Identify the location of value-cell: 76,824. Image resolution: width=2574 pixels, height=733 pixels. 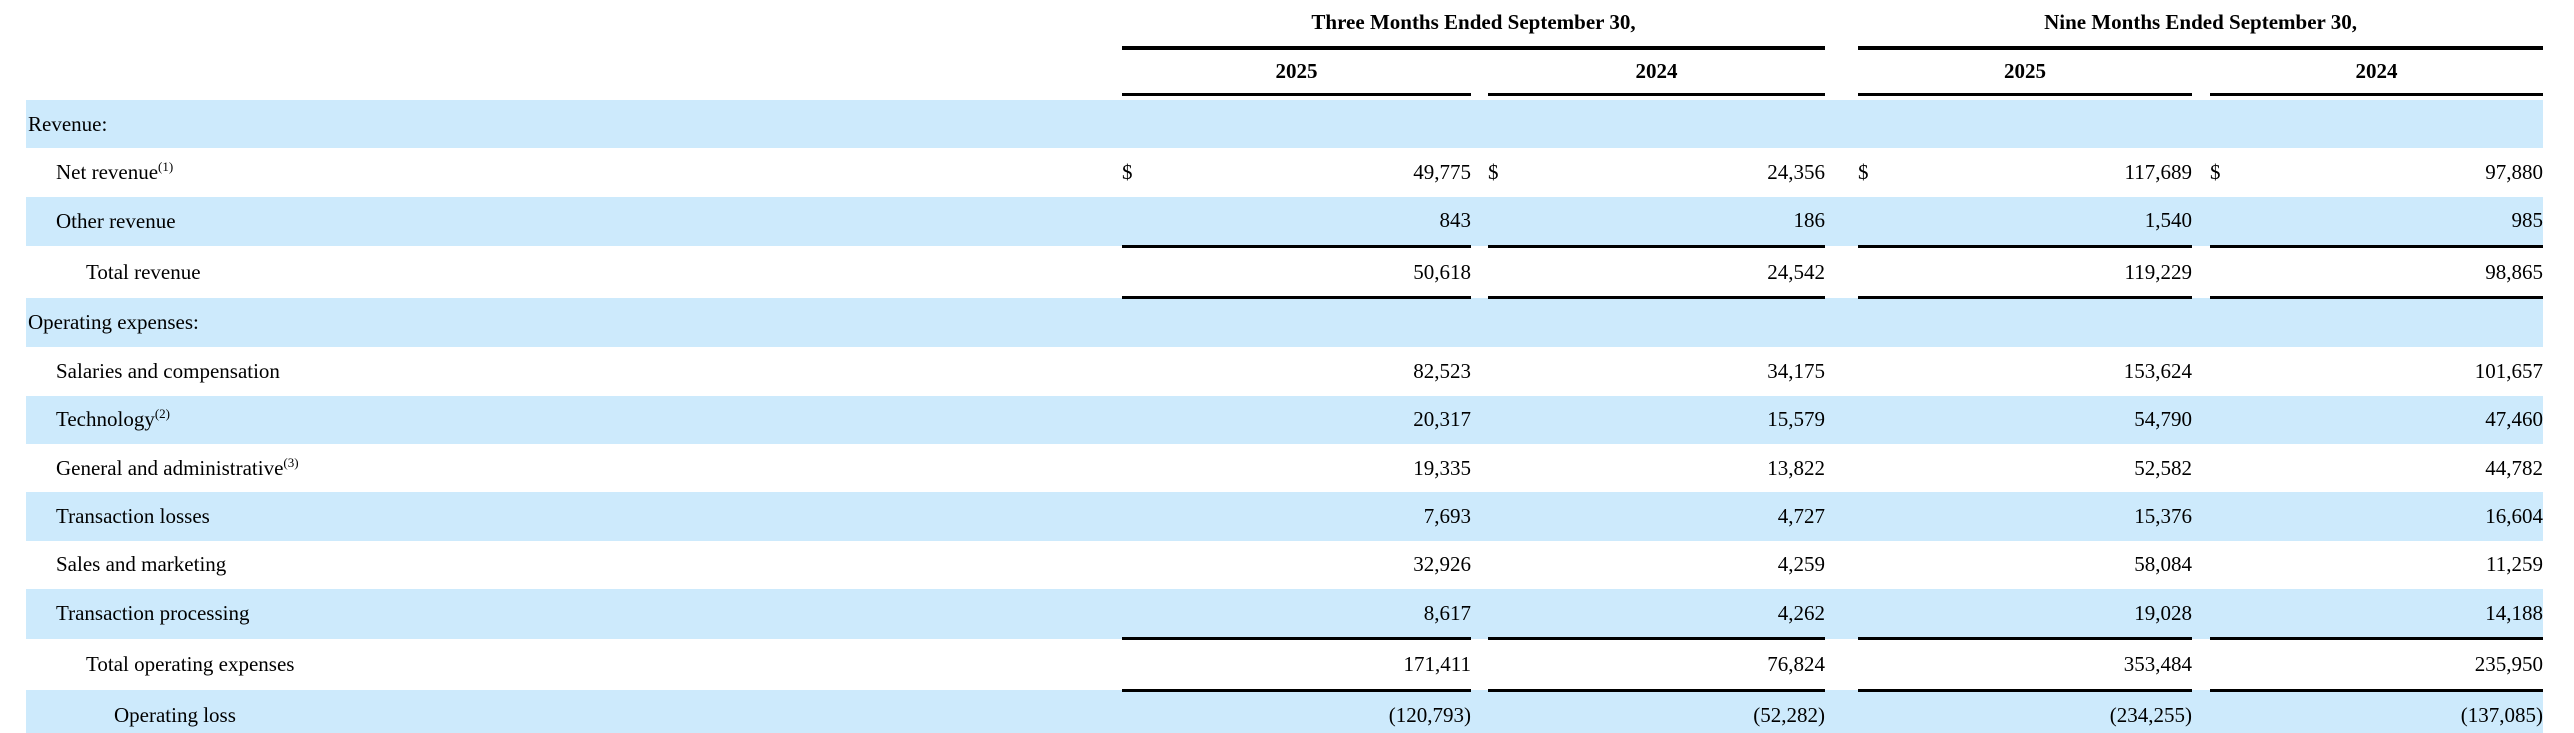
(1672, 665).